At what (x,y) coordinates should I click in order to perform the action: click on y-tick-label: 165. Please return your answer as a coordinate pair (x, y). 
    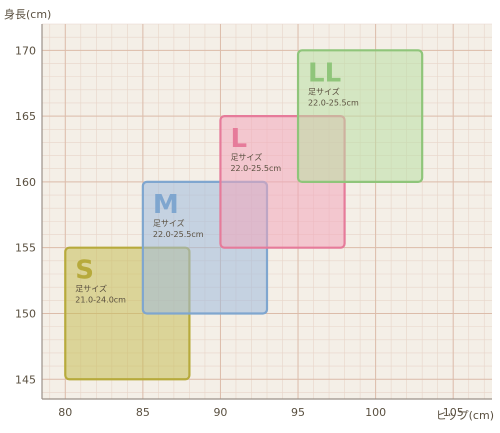
    Looking at the image, I should click on (25, 116).